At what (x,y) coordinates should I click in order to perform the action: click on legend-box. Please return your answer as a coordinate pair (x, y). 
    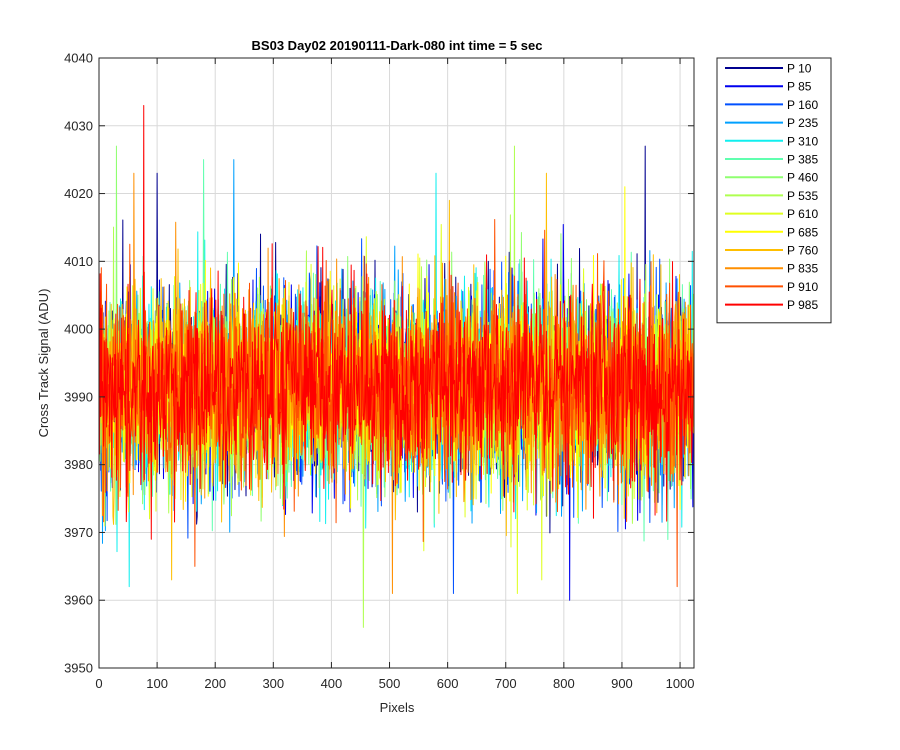
    Looking at the image, I should click on (774, 190).